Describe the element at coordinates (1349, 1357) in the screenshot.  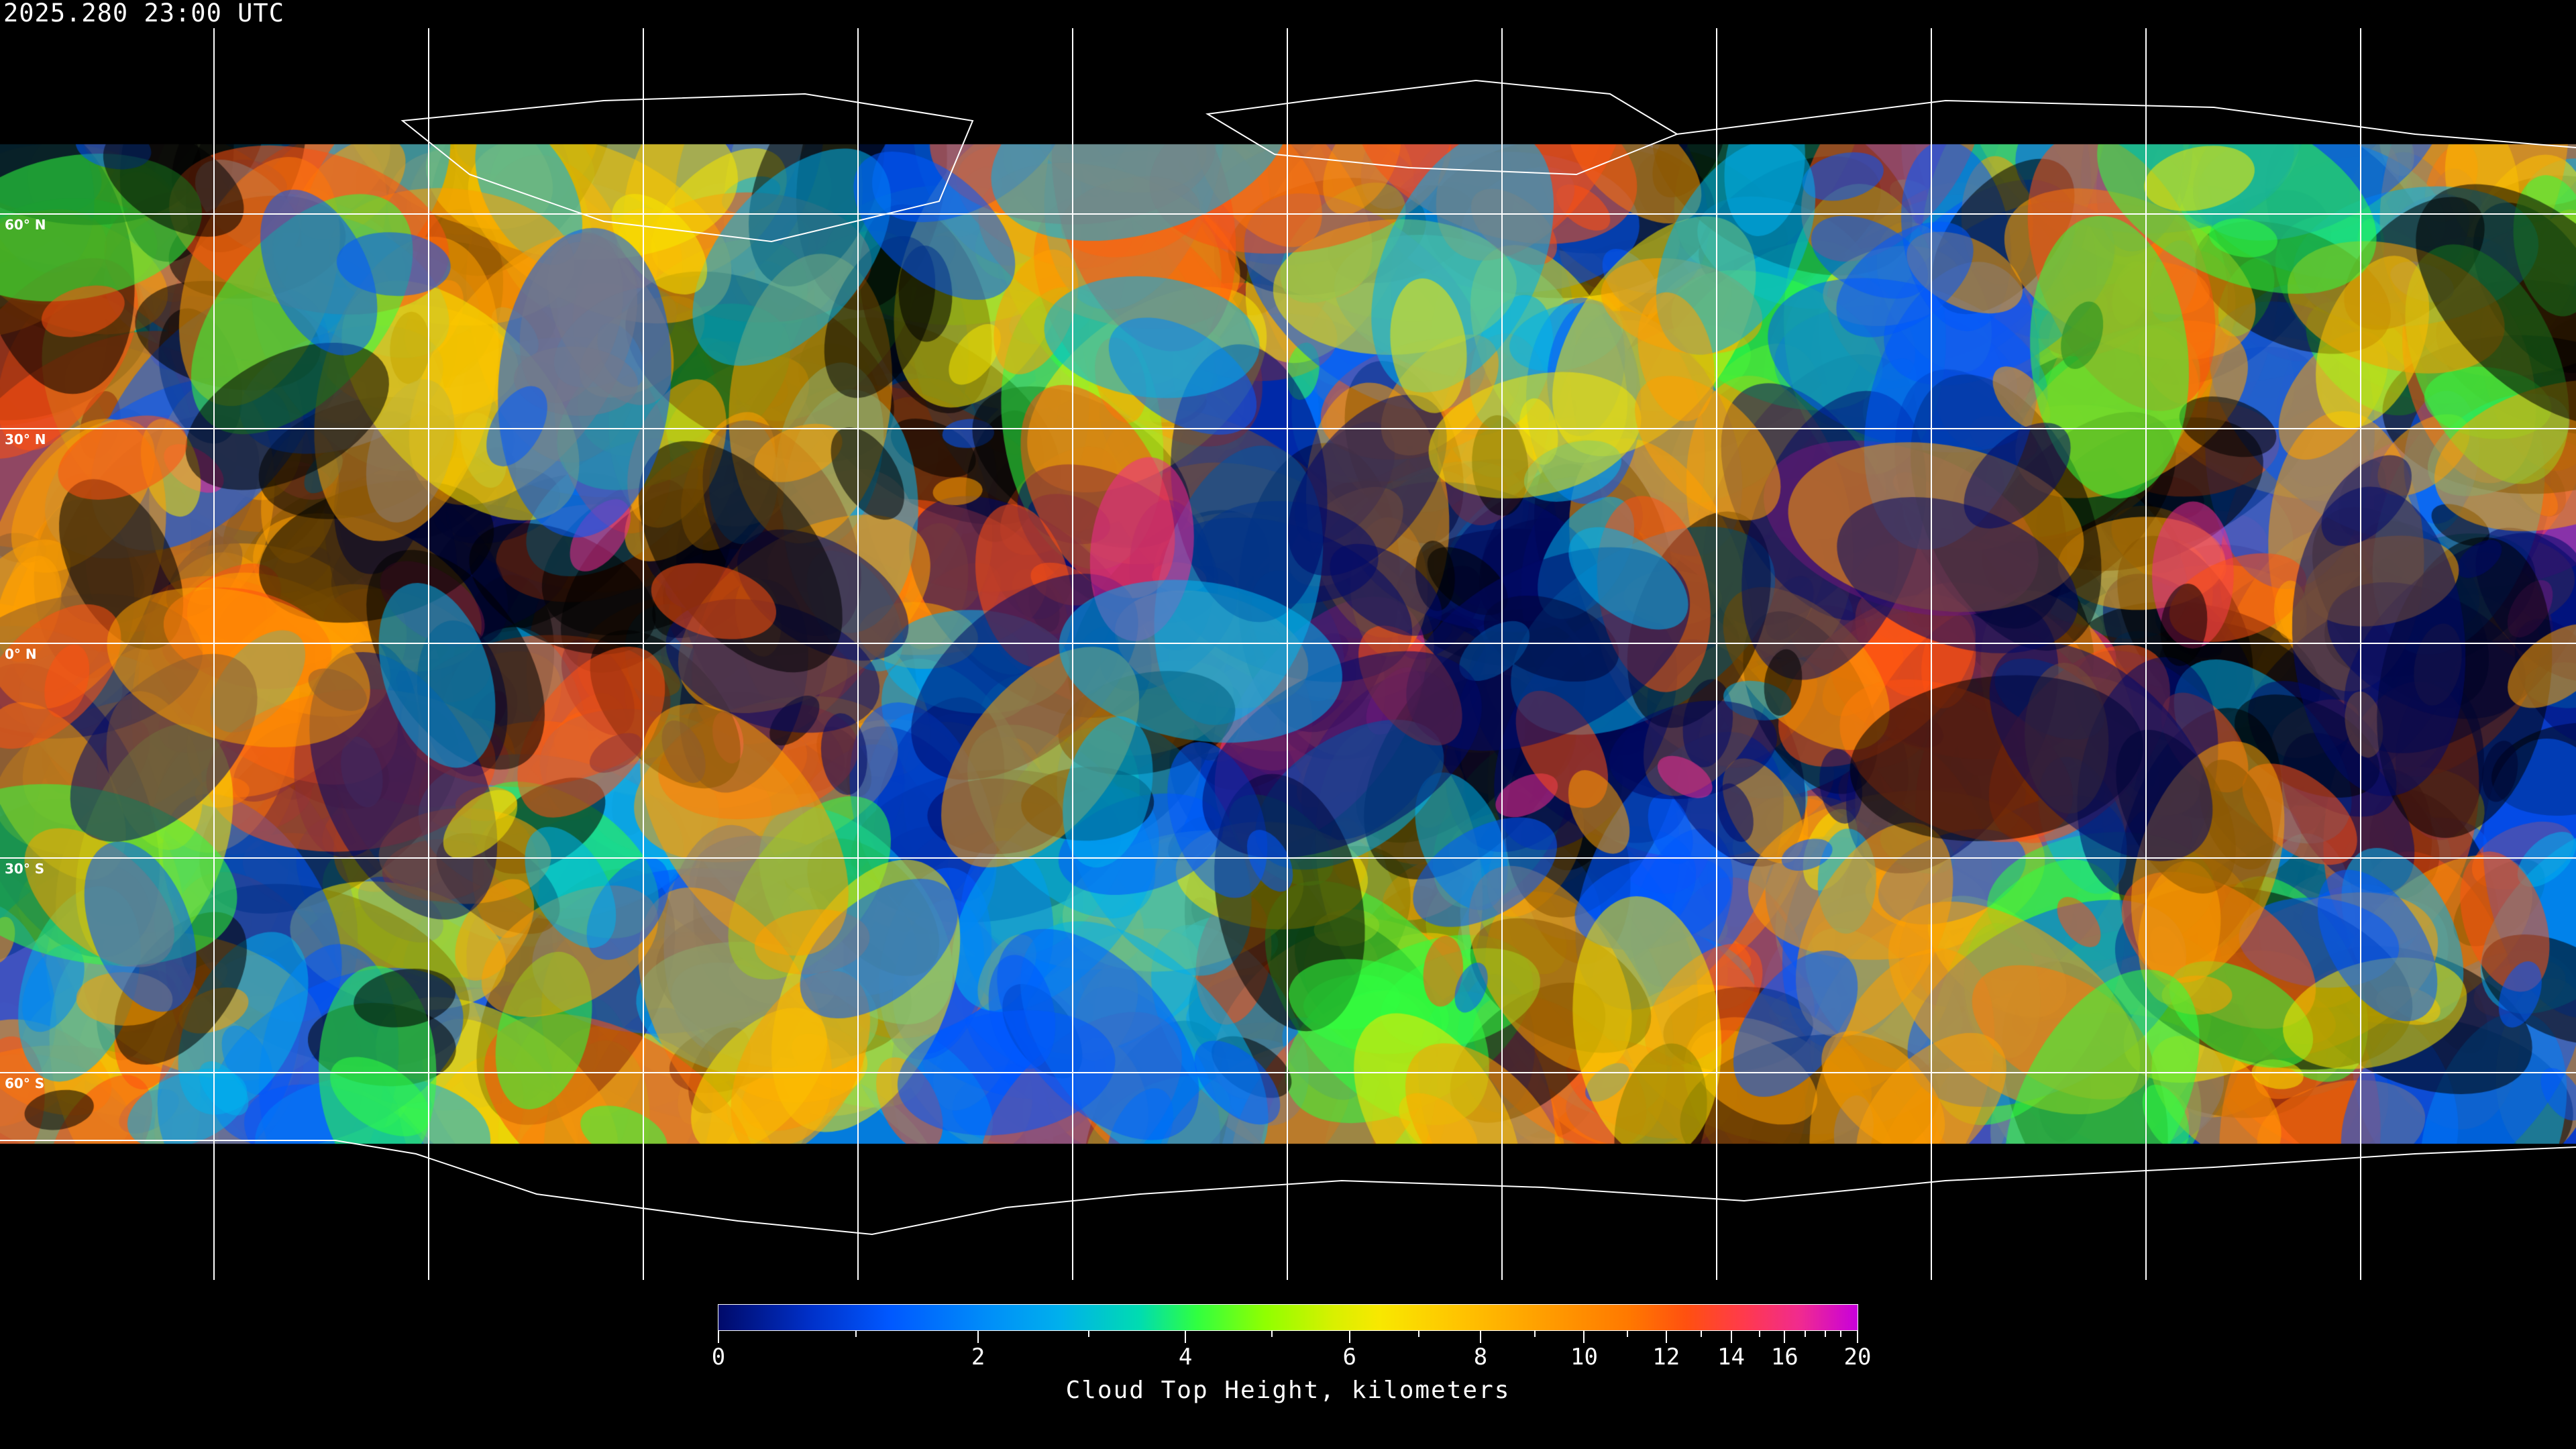
I see `tick-label: 6` at that location.